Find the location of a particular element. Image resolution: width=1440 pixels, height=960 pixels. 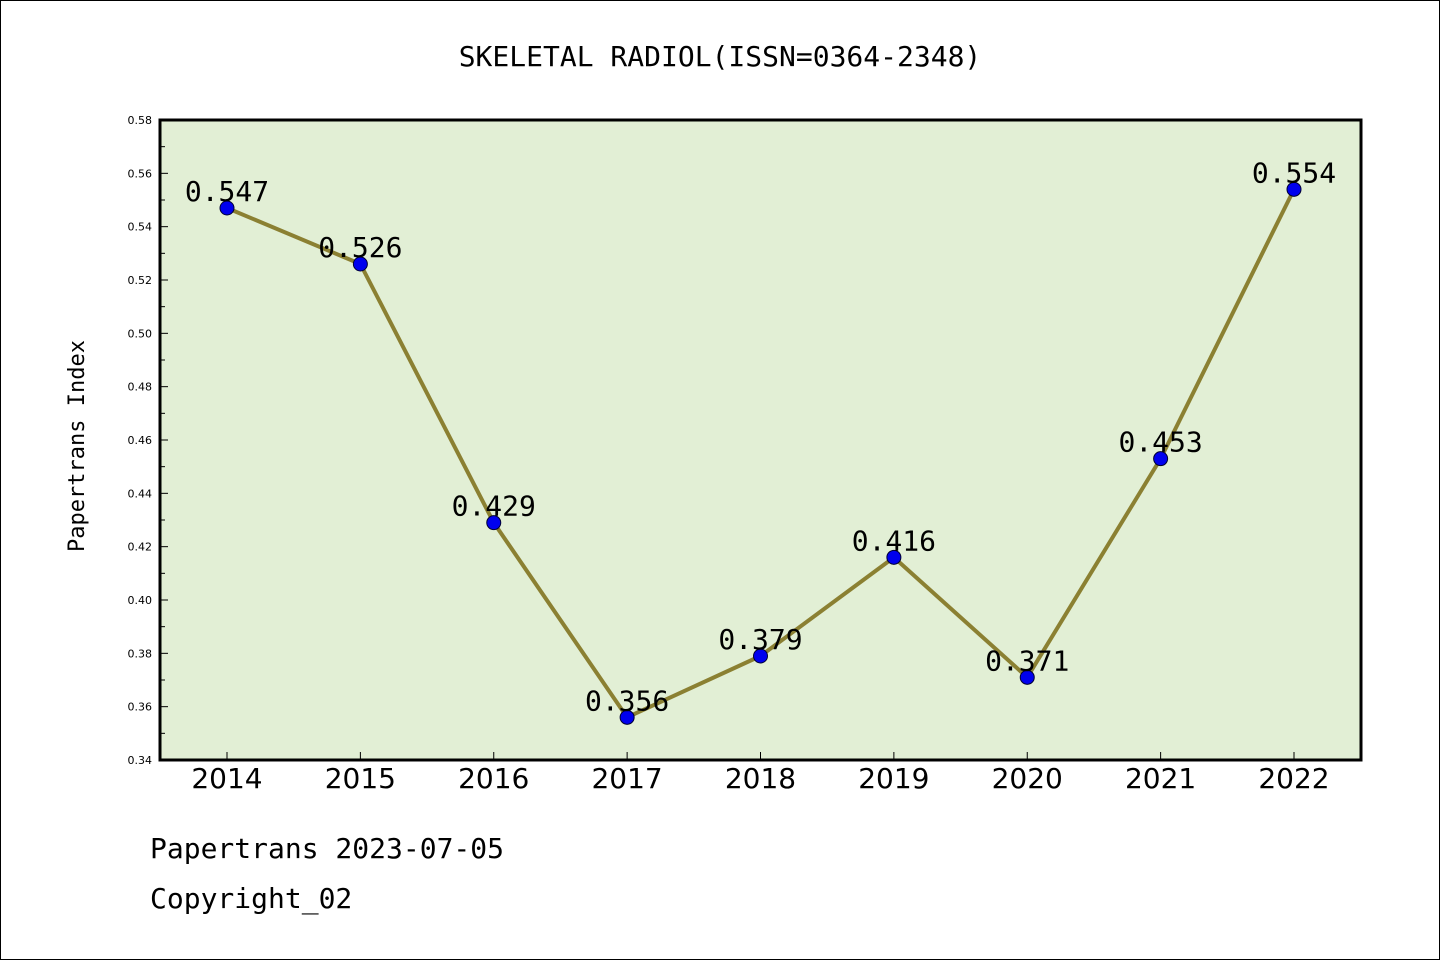

x-tick-label: 2021 is located at coordinates (1160, 778).